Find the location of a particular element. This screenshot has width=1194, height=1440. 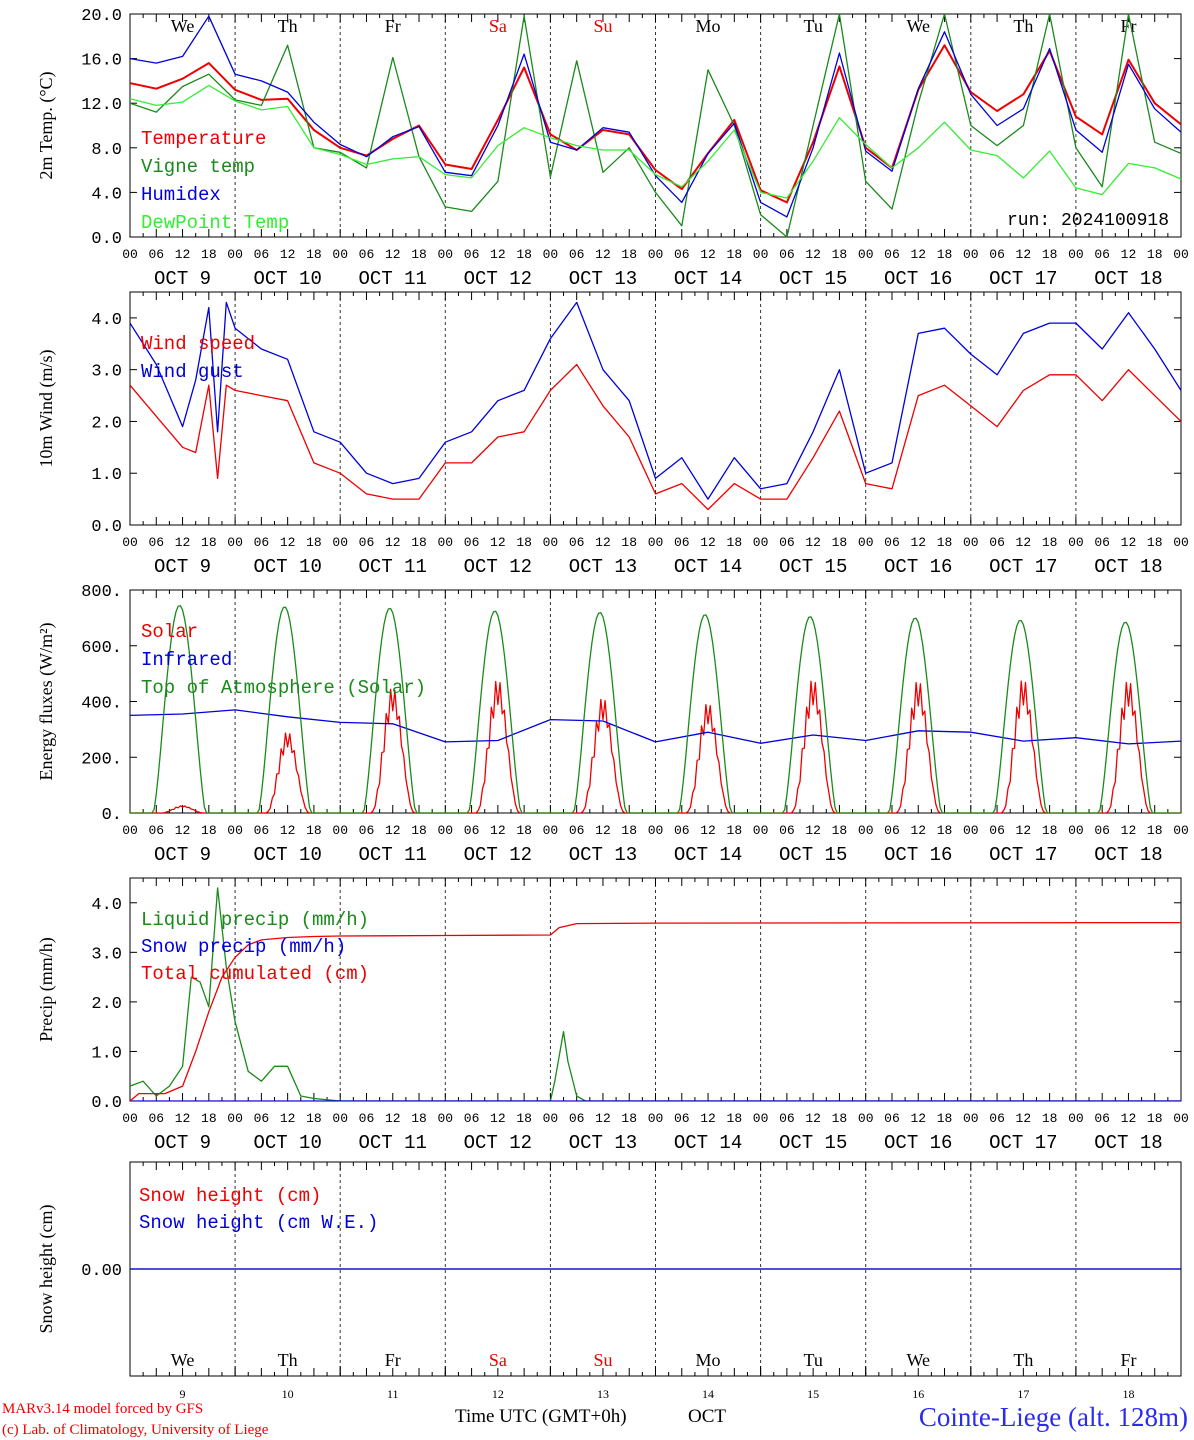

y-tick-label: 400. is located at coordinates (101, 704).